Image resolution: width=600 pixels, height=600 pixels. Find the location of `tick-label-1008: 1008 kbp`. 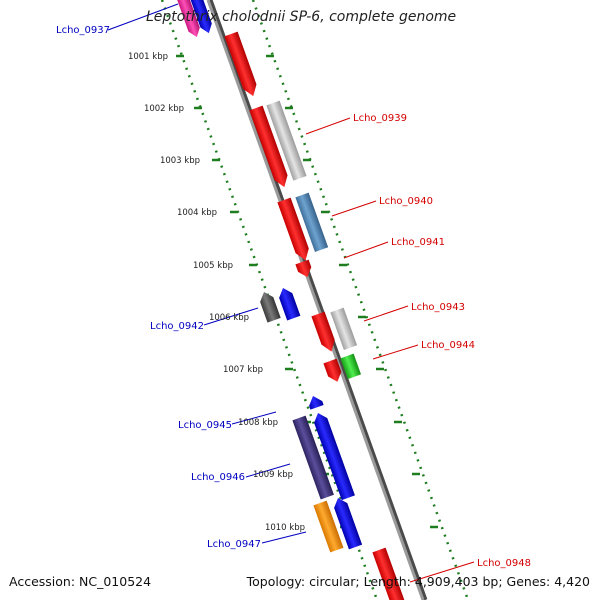

tick-label-1008: 1008 kbp is located at coordinates (258, 423).